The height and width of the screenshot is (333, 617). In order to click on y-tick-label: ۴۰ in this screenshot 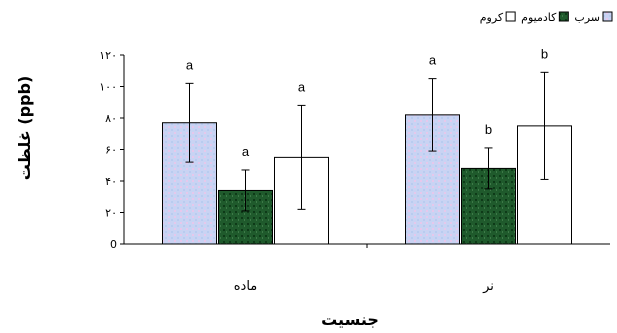, I will do `click(111, 181)`.